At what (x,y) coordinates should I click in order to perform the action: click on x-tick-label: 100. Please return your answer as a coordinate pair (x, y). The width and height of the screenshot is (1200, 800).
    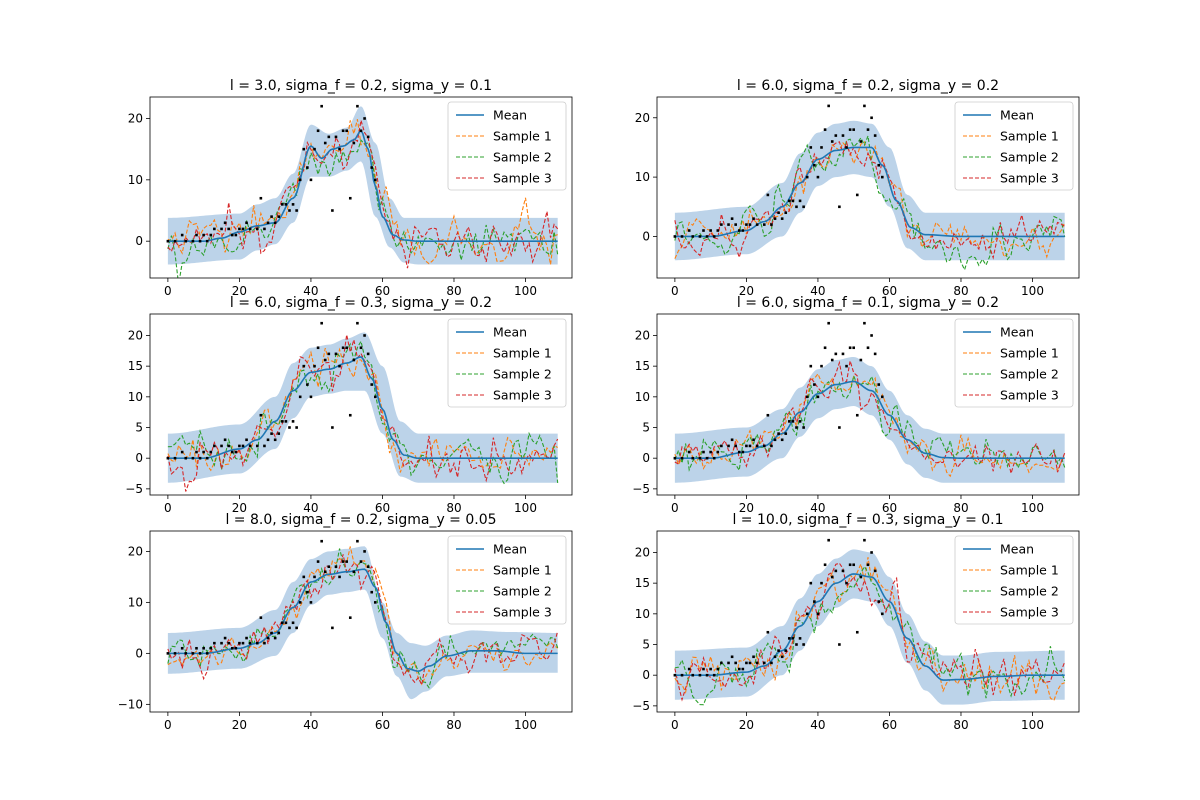
    Looking at the image, I should click on (525, 725).